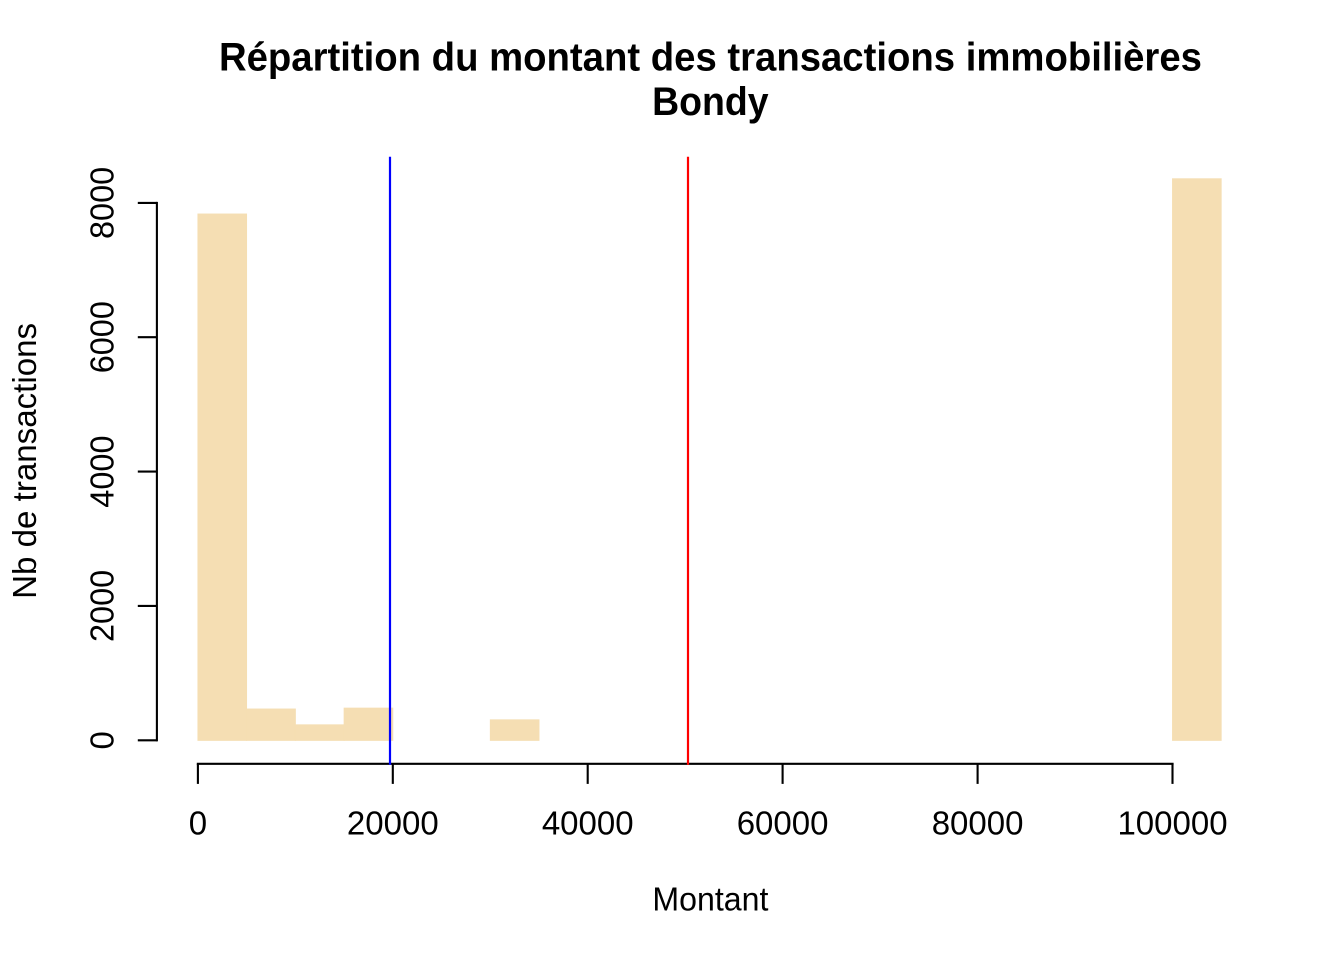 The image size is (1344, 960). Describe the element at coordinates (1172, 823) in the screenshot. I see `svg-text: 100000` at that location.